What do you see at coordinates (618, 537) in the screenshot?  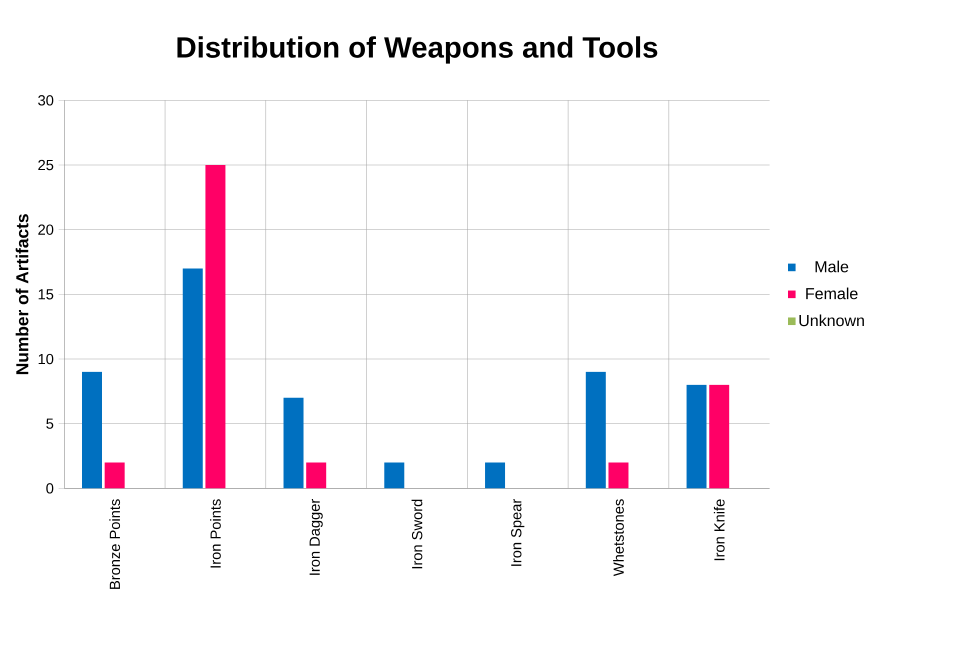 I see `x-tick-label: Whetstones` at bounding box center [618, 537].